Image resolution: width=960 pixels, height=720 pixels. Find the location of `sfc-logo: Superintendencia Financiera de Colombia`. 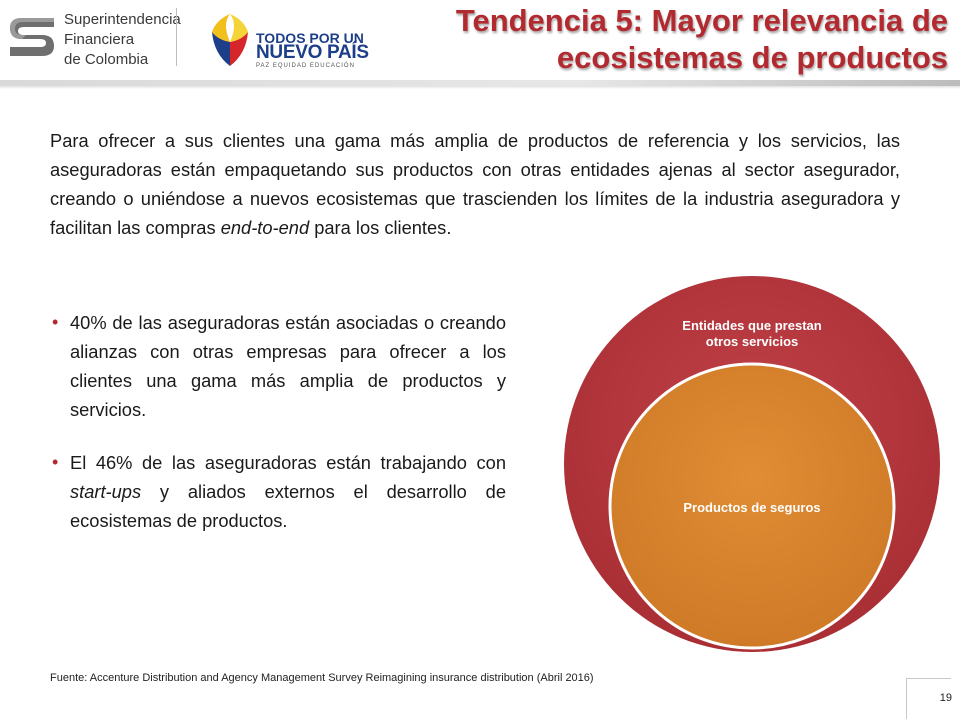

sfc-logo: Superintendencia Financiera de Colombia is located at coordinates (93, 39).